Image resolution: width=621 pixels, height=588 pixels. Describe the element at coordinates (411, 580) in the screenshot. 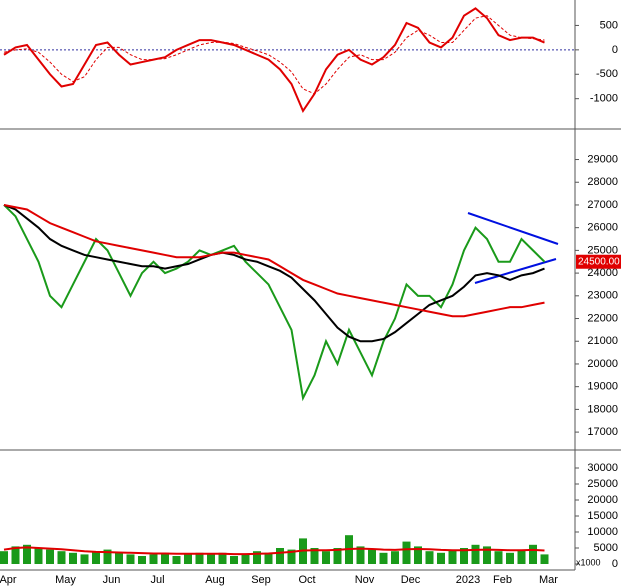

I see `x-tick-label: Dec` at that location.